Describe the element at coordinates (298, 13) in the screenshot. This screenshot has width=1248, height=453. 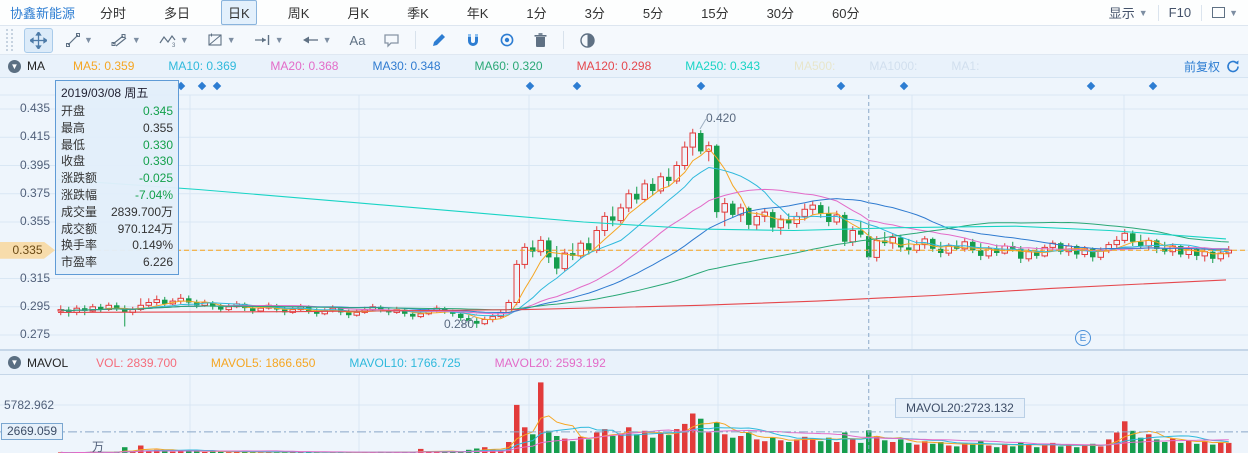
I see `period-tab: 周K` at that location.